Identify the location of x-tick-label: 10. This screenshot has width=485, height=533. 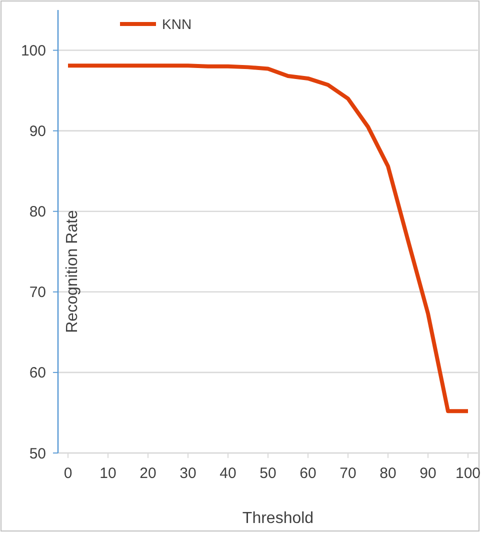
(108, 473).